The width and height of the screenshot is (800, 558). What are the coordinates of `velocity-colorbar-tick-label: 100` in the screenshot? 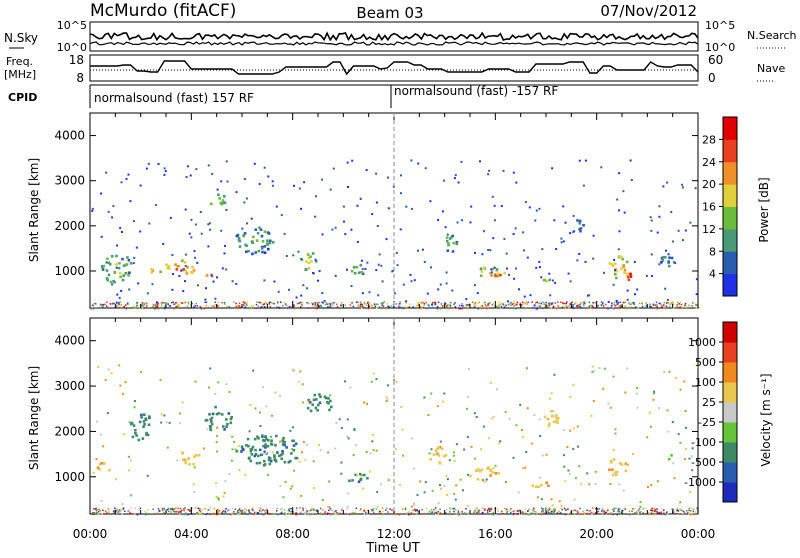 It's located at (705, 382).